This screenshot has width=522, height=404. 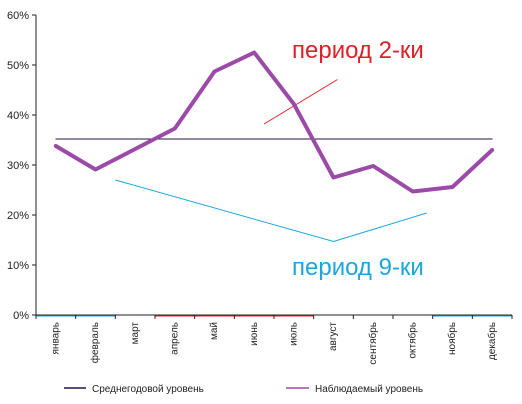 What do you see at coordinates (95, 342) in the screenshot?
I see `x-tick-label: февраль` at bounding box center [95, 342].